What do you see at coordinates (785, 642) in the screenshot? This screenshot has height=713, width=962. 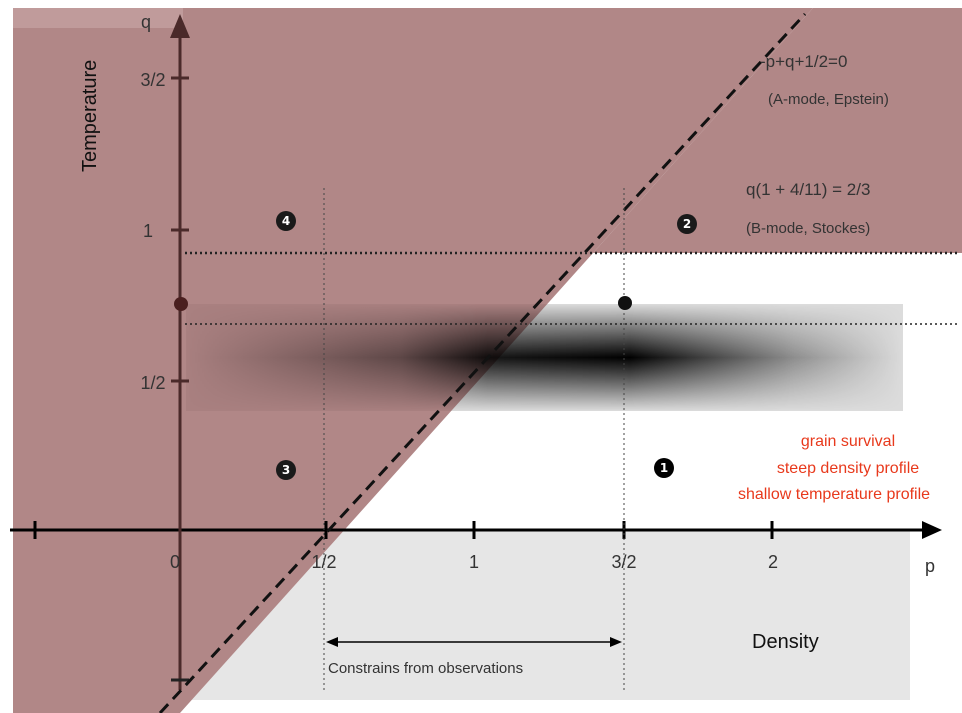 I see `x-axis-title: Density` at bounding box center [785, 642].